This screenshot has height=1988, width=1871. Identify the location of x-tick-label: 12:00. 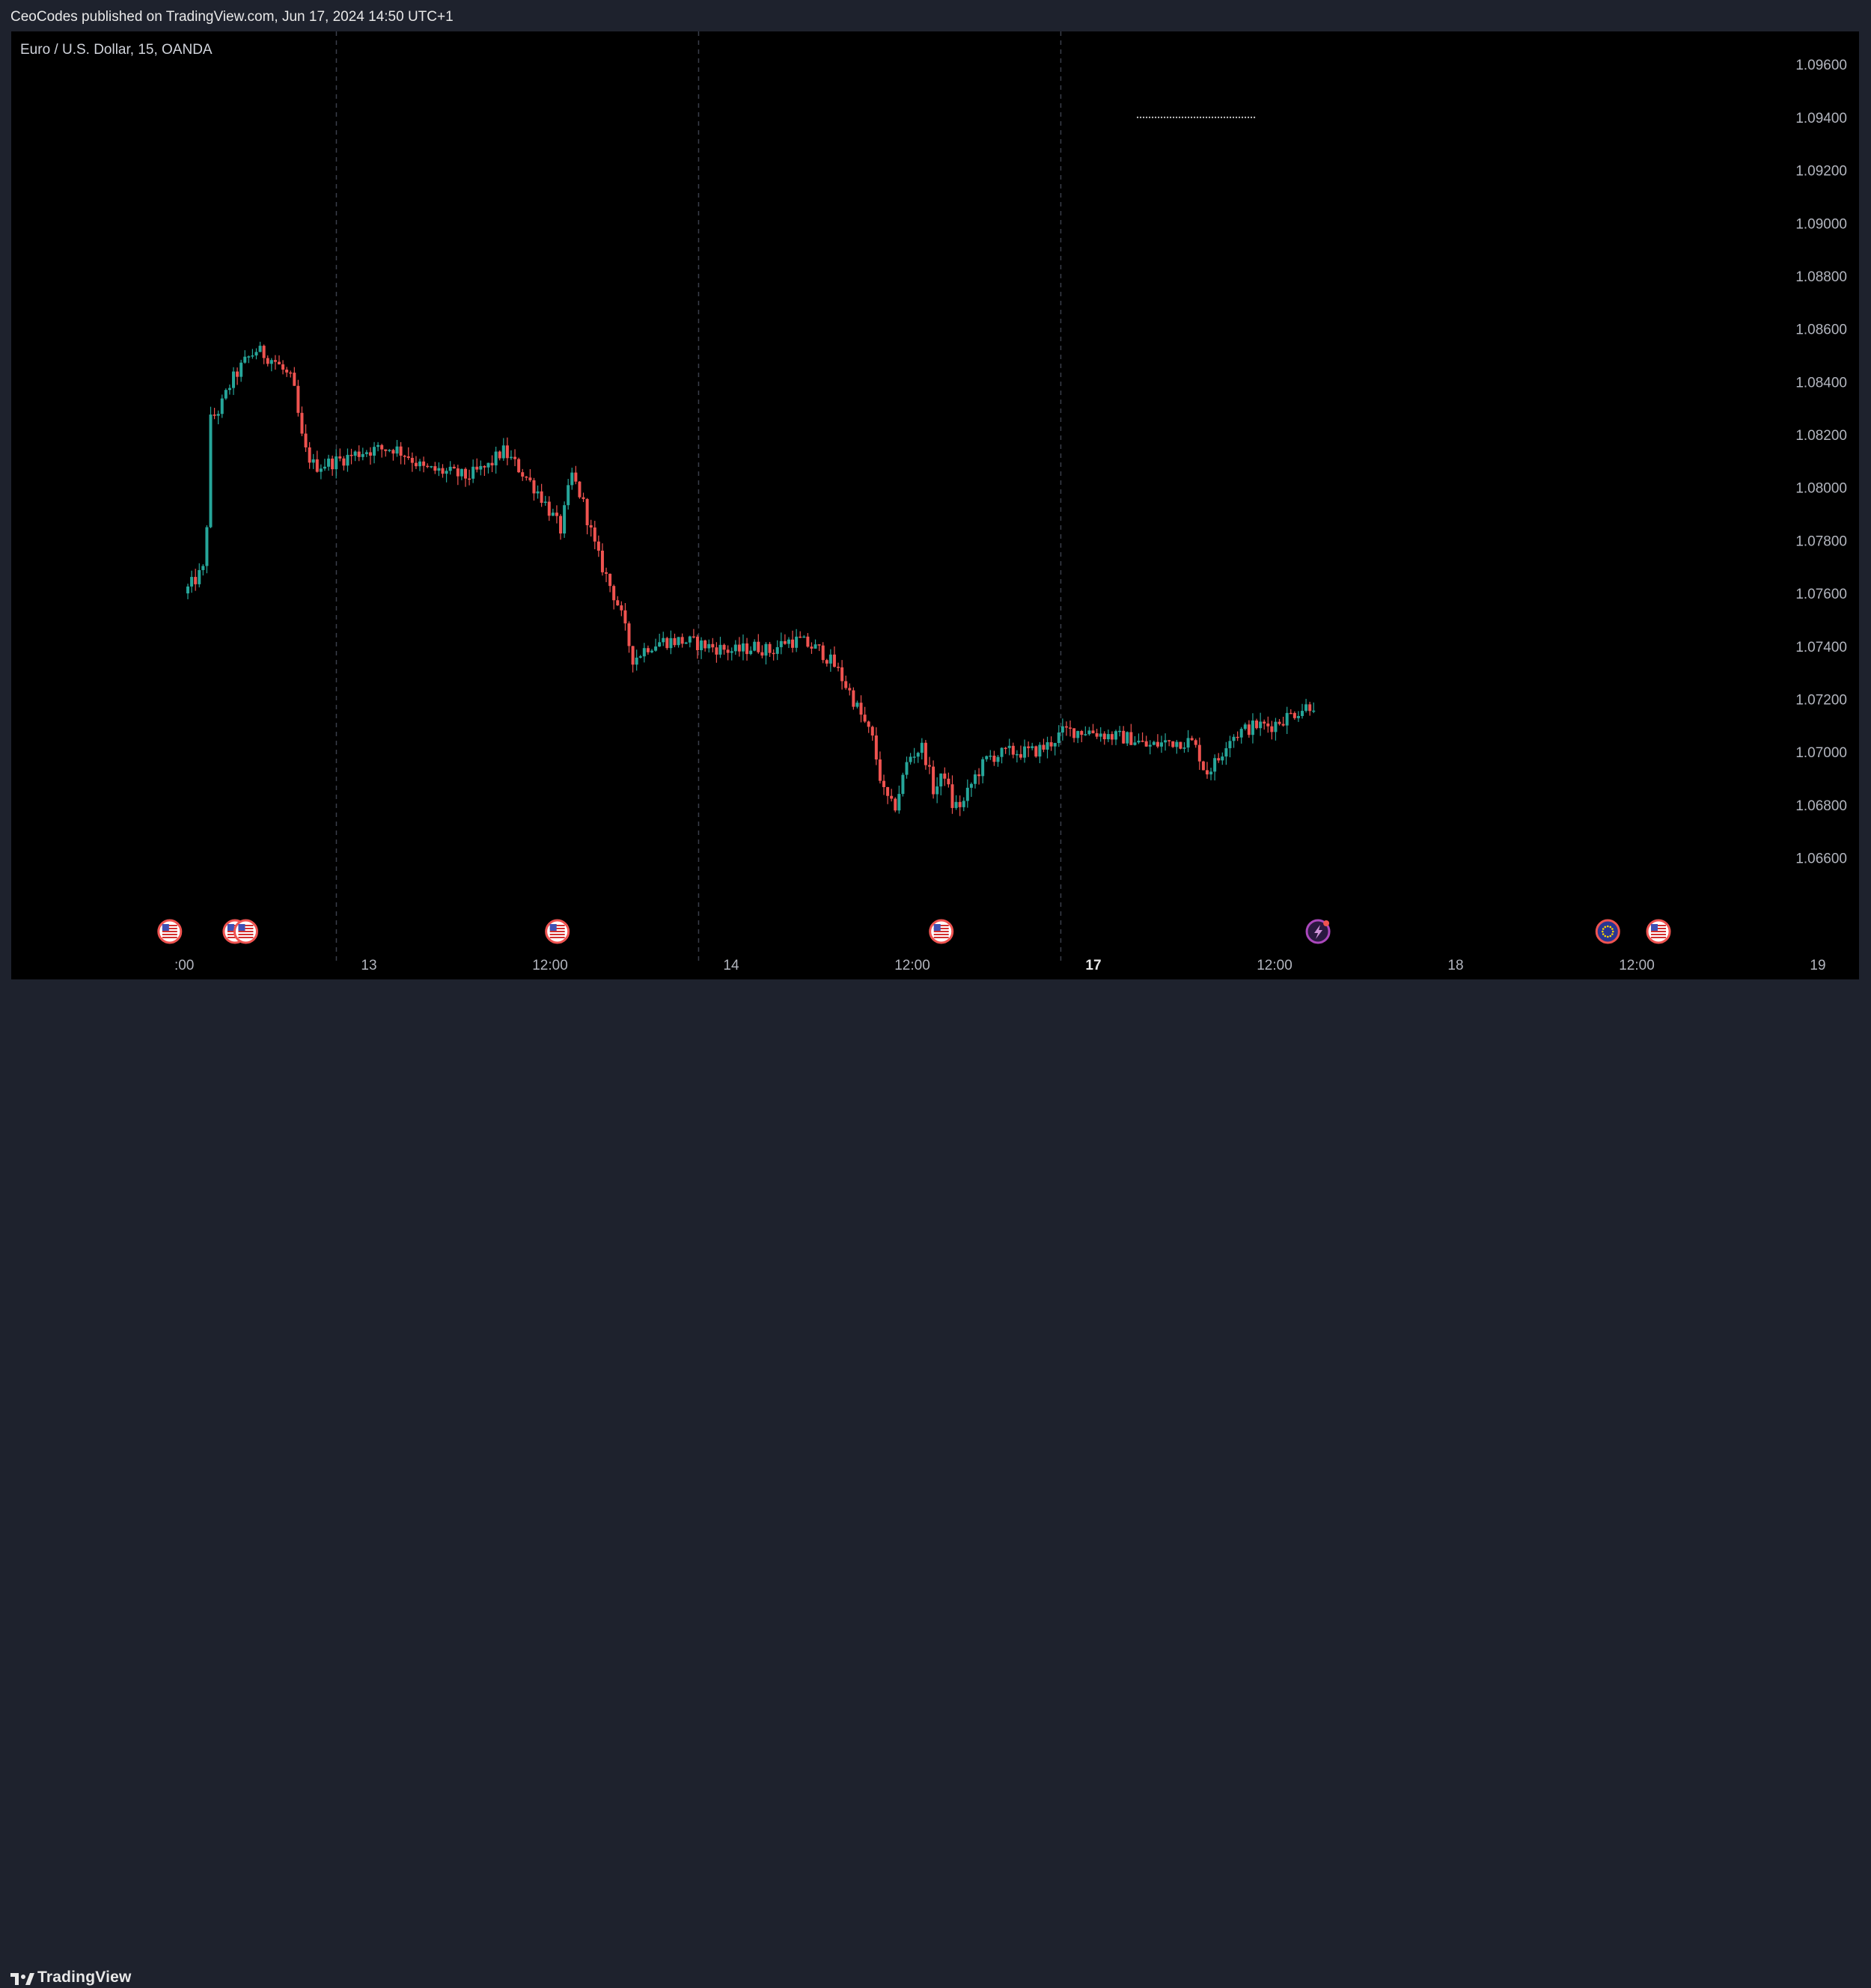
(912, 965).